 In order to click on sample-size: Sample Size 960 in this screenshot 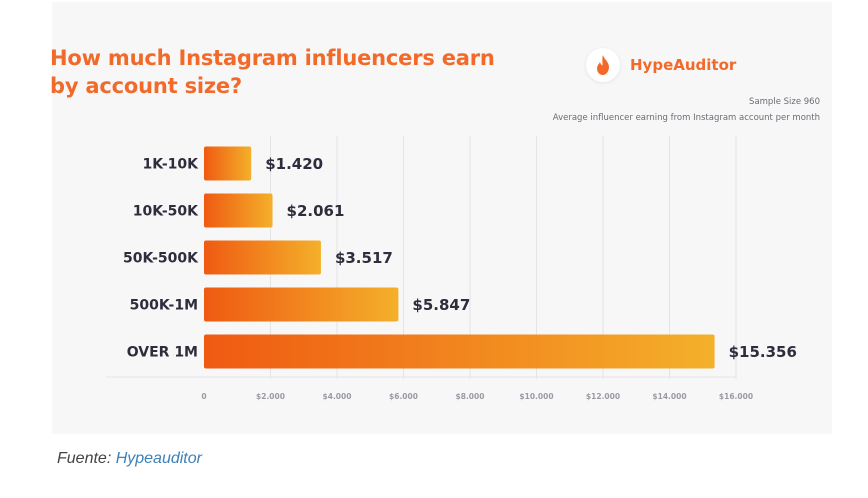, I will do `click(784, 102)`.